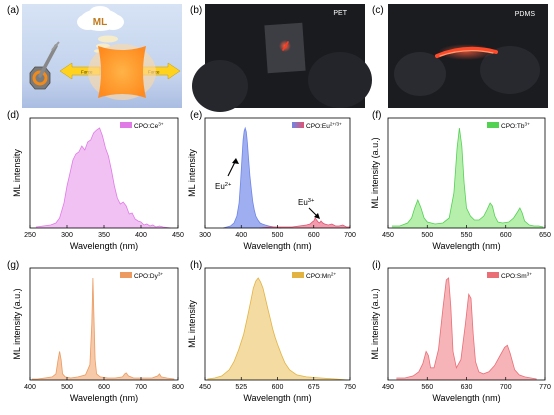 The image size is (554, 415). I want to click on legend-label-h: CPO:Mn2+, so click(321, 276).